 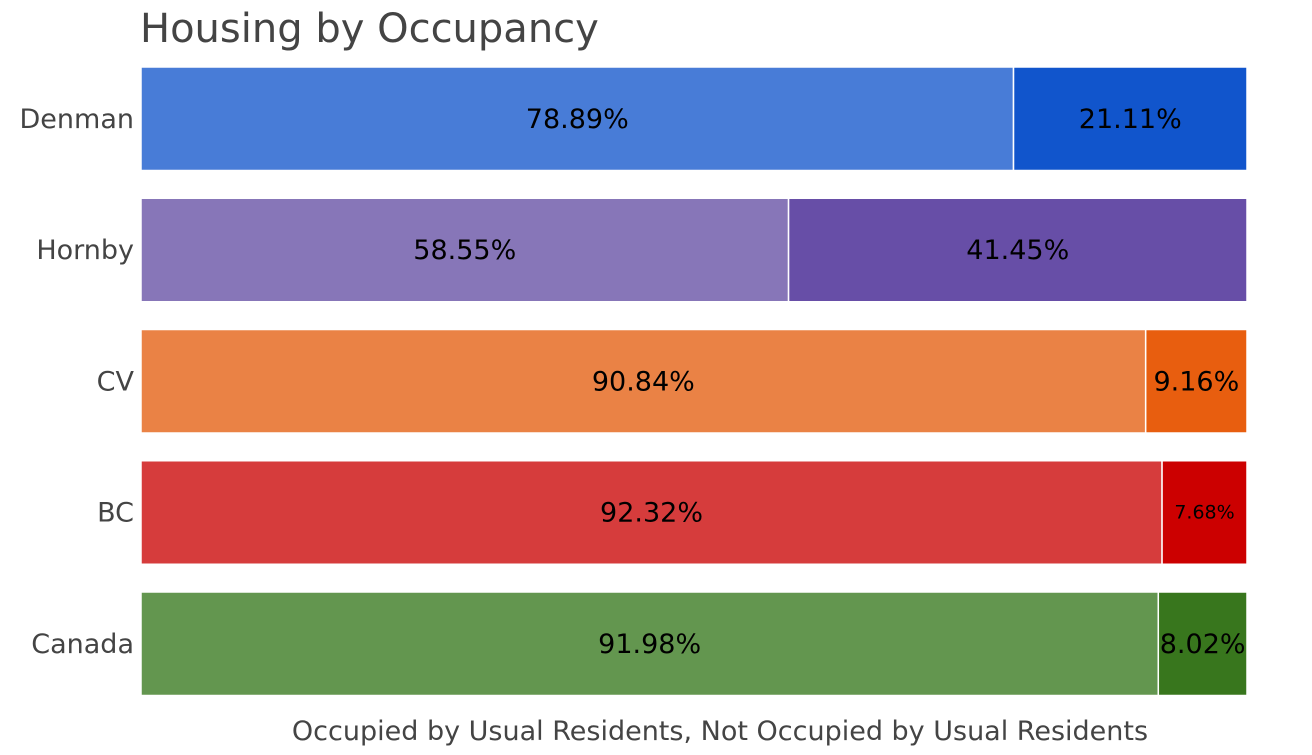 I want to click on bar-hornby-occupied, so click(x=465, y=250).